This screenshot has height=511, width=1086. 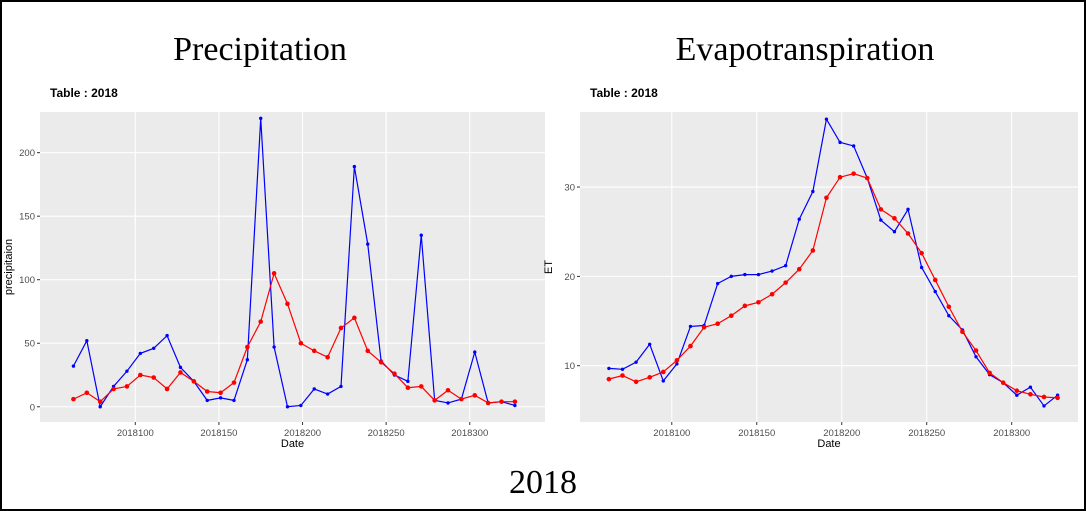 What do you see at coordinates (29, 344) in the screenshot?
I see `y-tick-label: 50` at bounding box center [29, 344].